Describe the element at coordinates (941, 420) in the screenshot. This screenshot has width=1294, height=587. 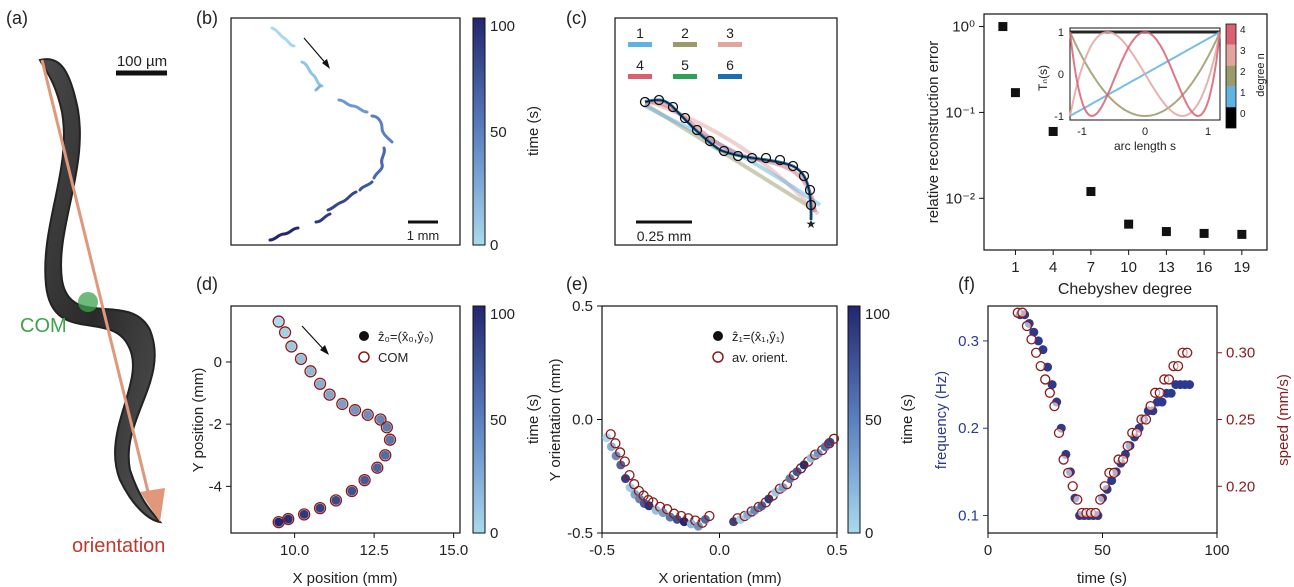
I see `f-ylabel-left: frequency (Hz)` at that location.